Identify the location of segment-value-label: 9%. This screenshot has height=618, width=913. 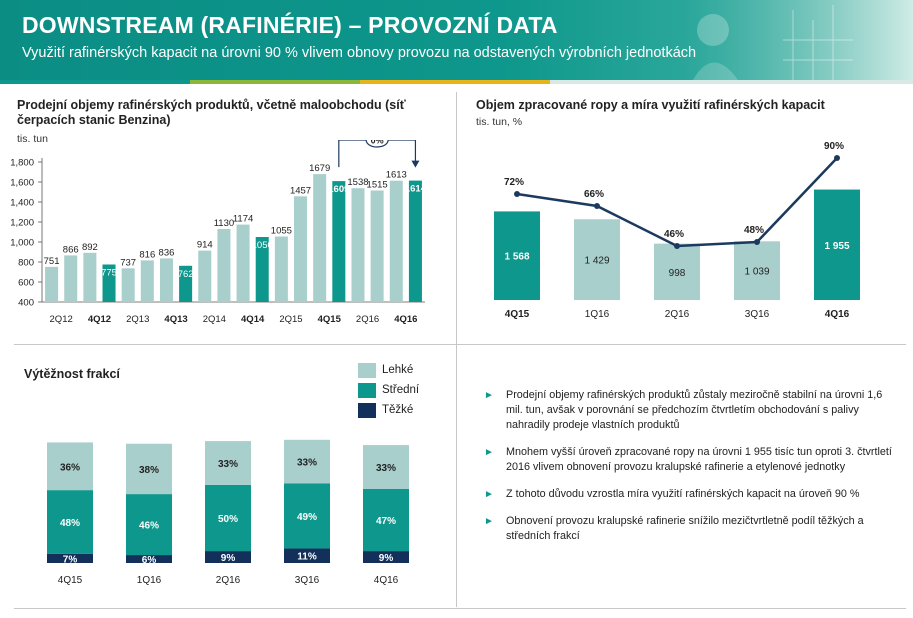
(386, 558).